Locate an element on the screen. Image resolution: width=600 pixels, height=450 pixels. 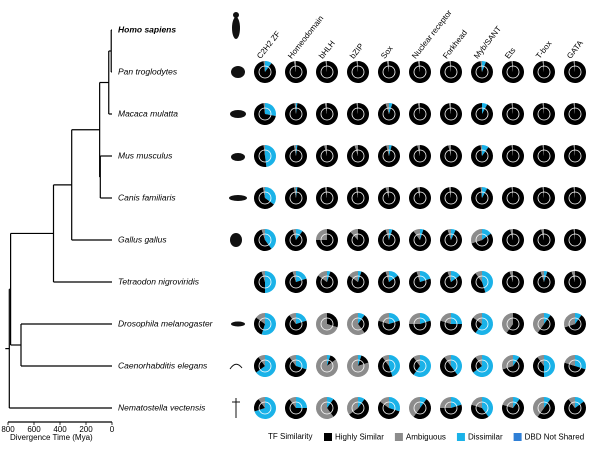
species-label: Caenorhabditis elegans is located at coordinates (163, 365).